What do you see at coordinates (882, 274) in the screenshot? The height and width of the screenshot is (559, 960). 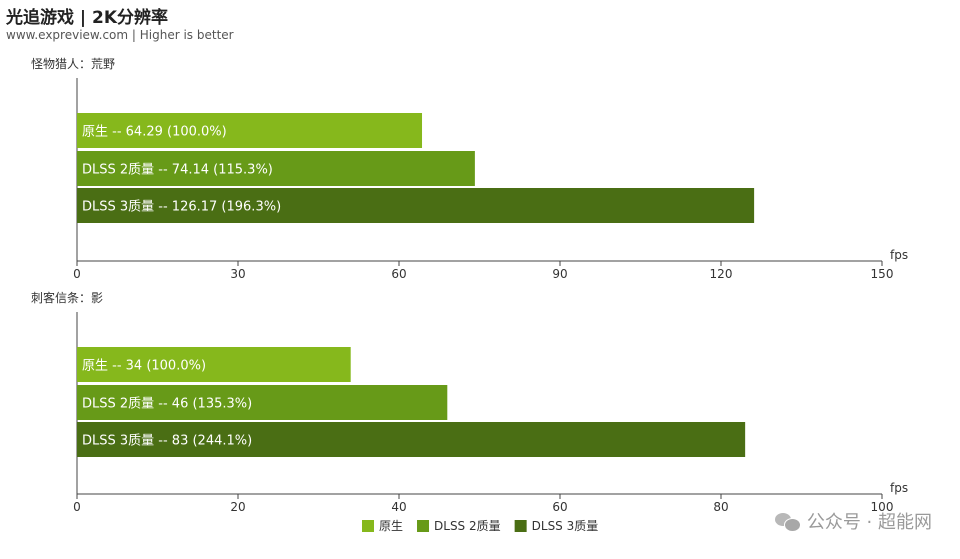 I see `chart1-x-tick-label: 150` at bounding box center [882, 274].